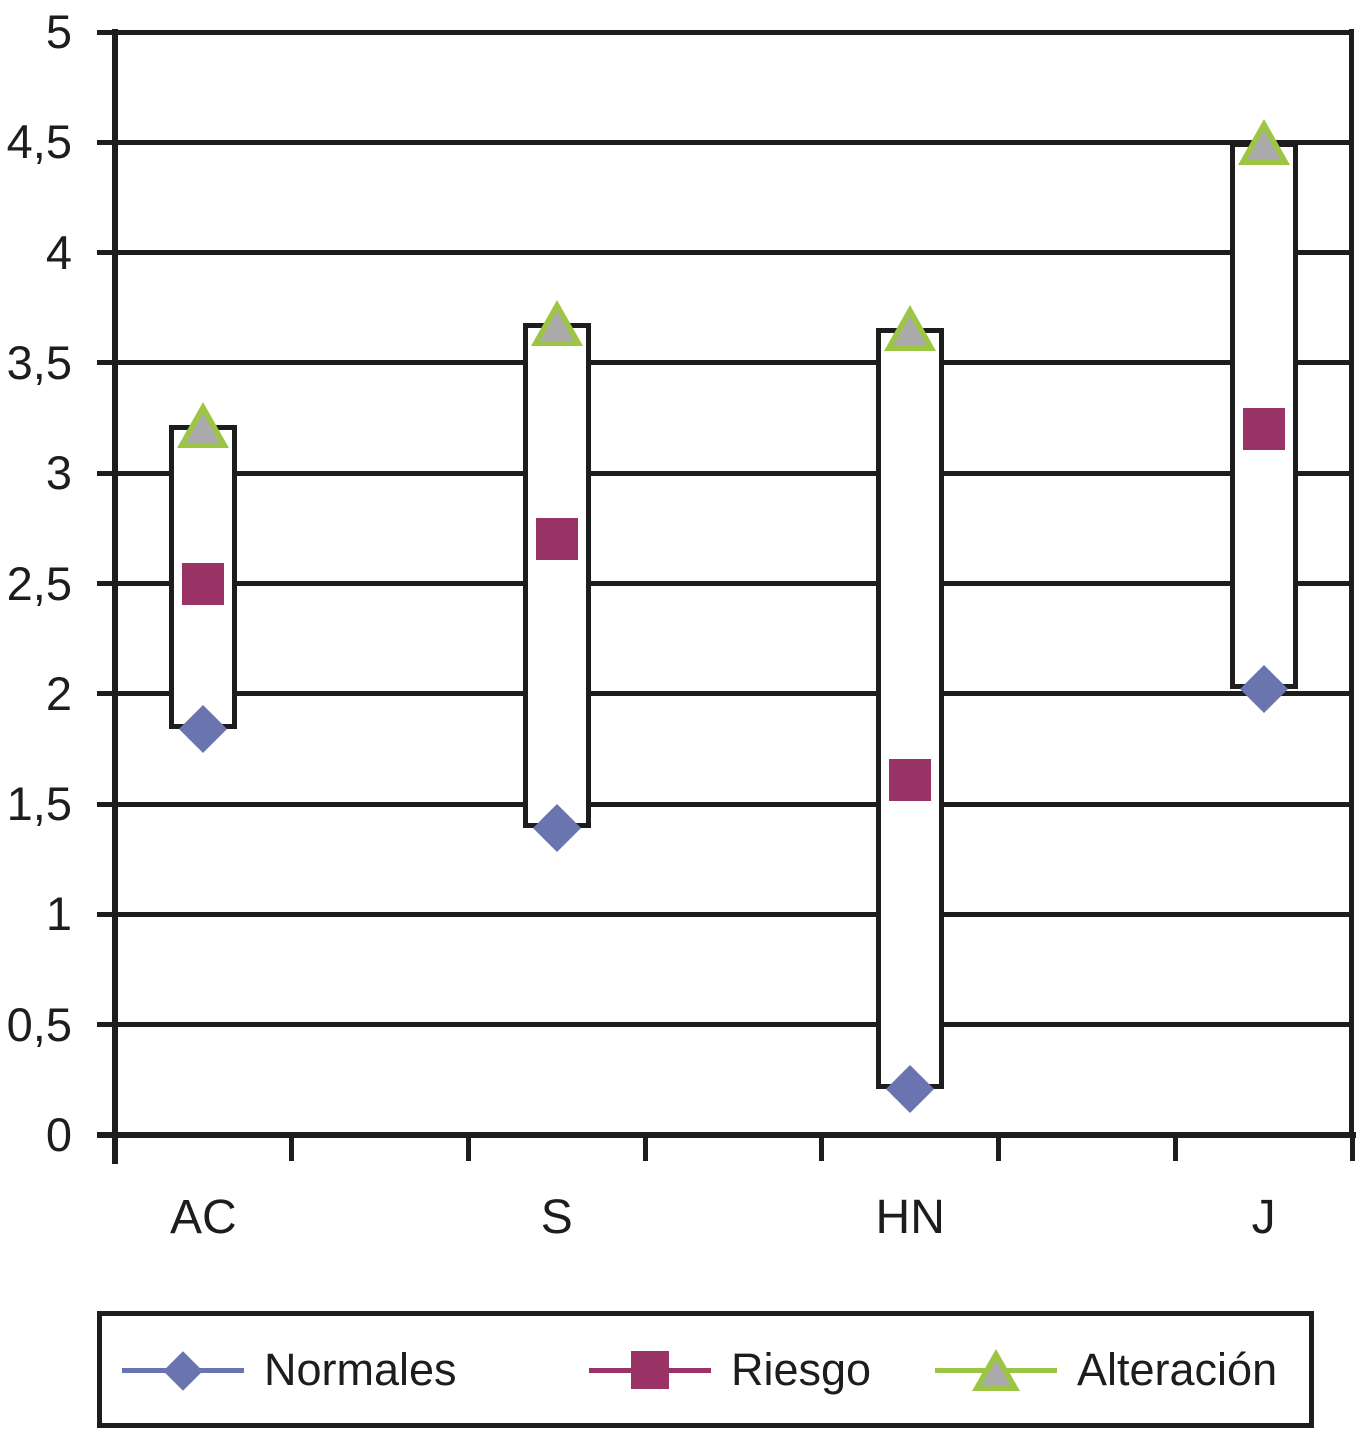 The height and width of the screenshot is (1432, 1363). What do you see at coordinates (726, 1135) in the screenshot?
I see `x-axis-line` at bounding box center [726, 1135].